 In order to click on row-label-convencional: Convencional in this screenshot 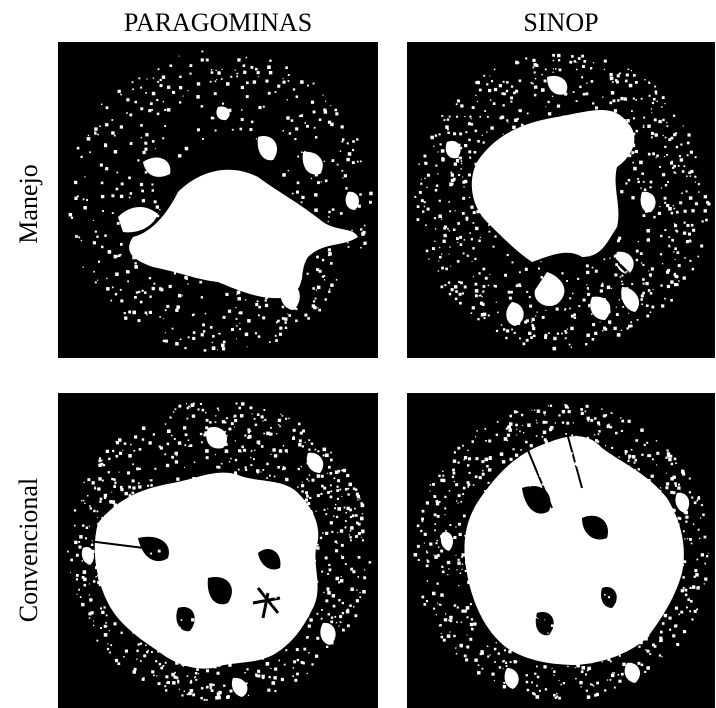, I will do `click(28, 550)`.